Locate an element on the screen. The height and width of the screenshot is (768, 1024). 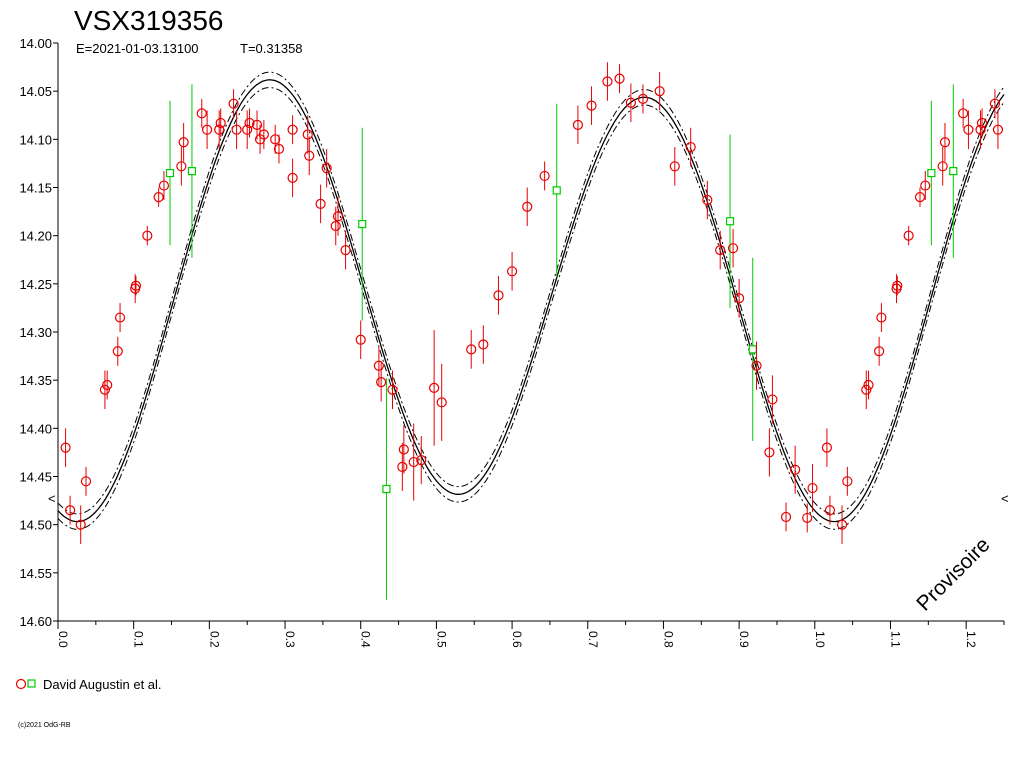
x-tick-label: 1.2 is located at coordinates (971, 639).